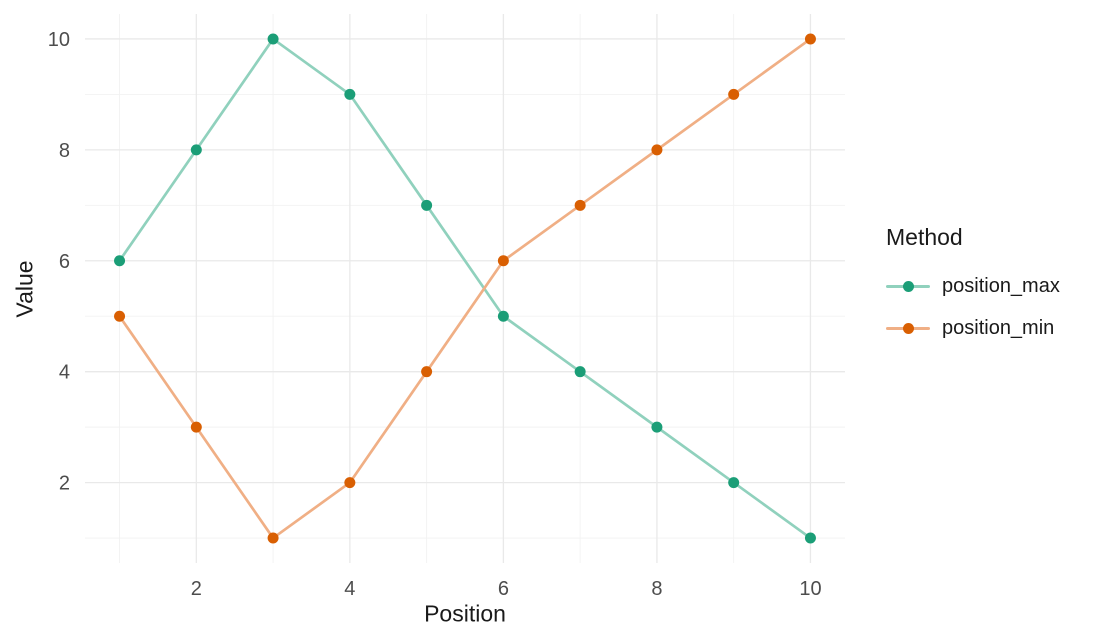 This screenshot has height=644, width=1104. I want to click on y-tick-label: 10, so click(59, 40).